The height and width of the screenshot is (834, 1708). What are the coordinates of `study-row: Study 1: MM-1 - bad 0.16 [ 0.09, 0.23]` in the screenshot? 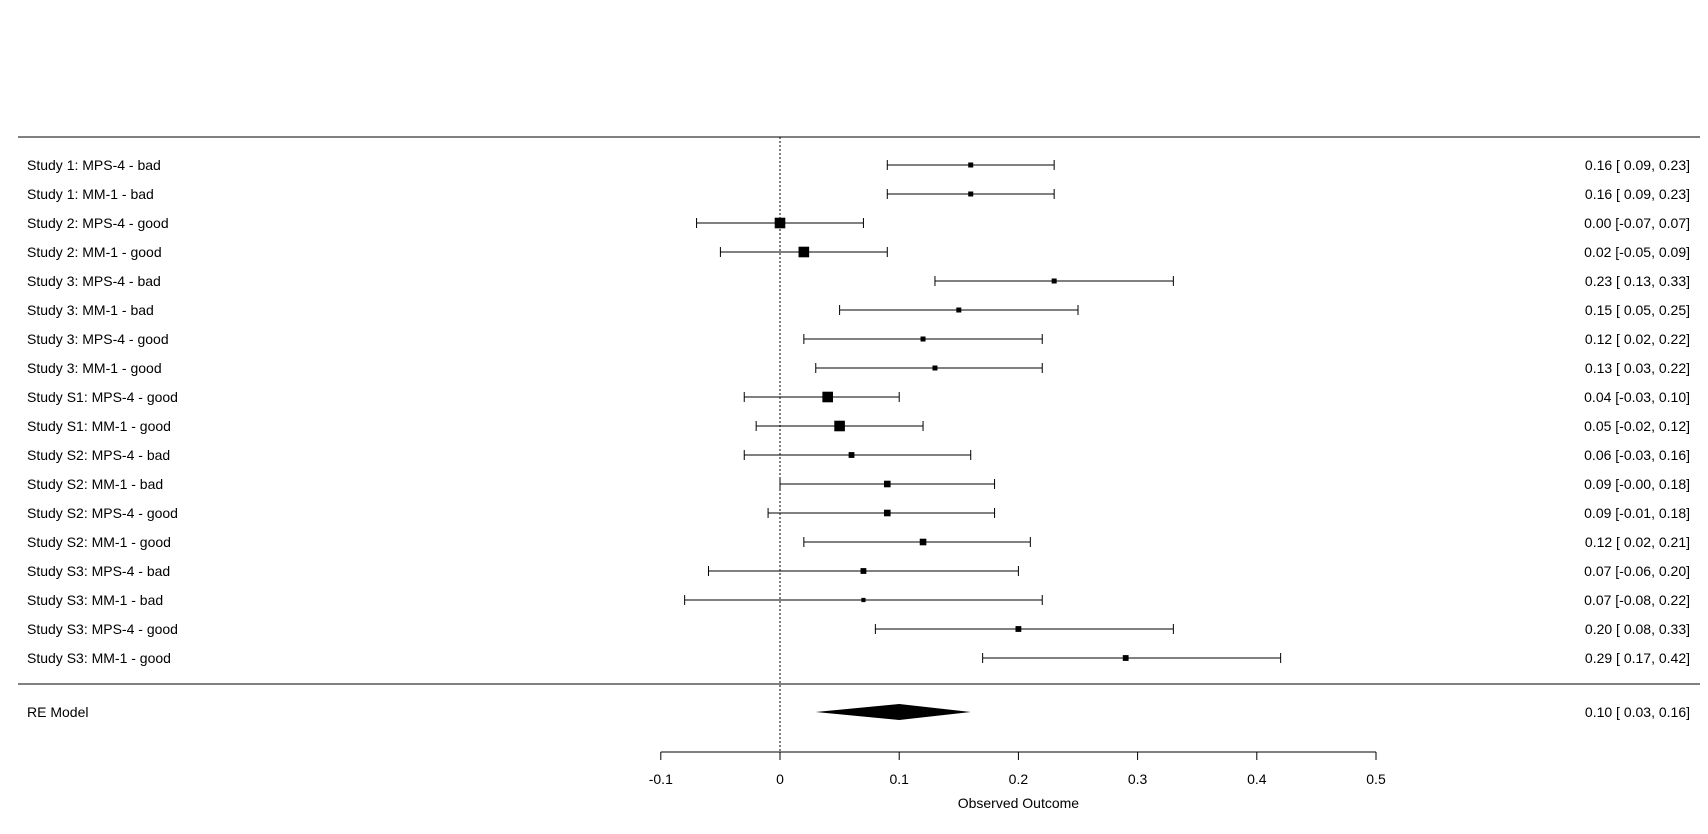 It's located at (858, 194).